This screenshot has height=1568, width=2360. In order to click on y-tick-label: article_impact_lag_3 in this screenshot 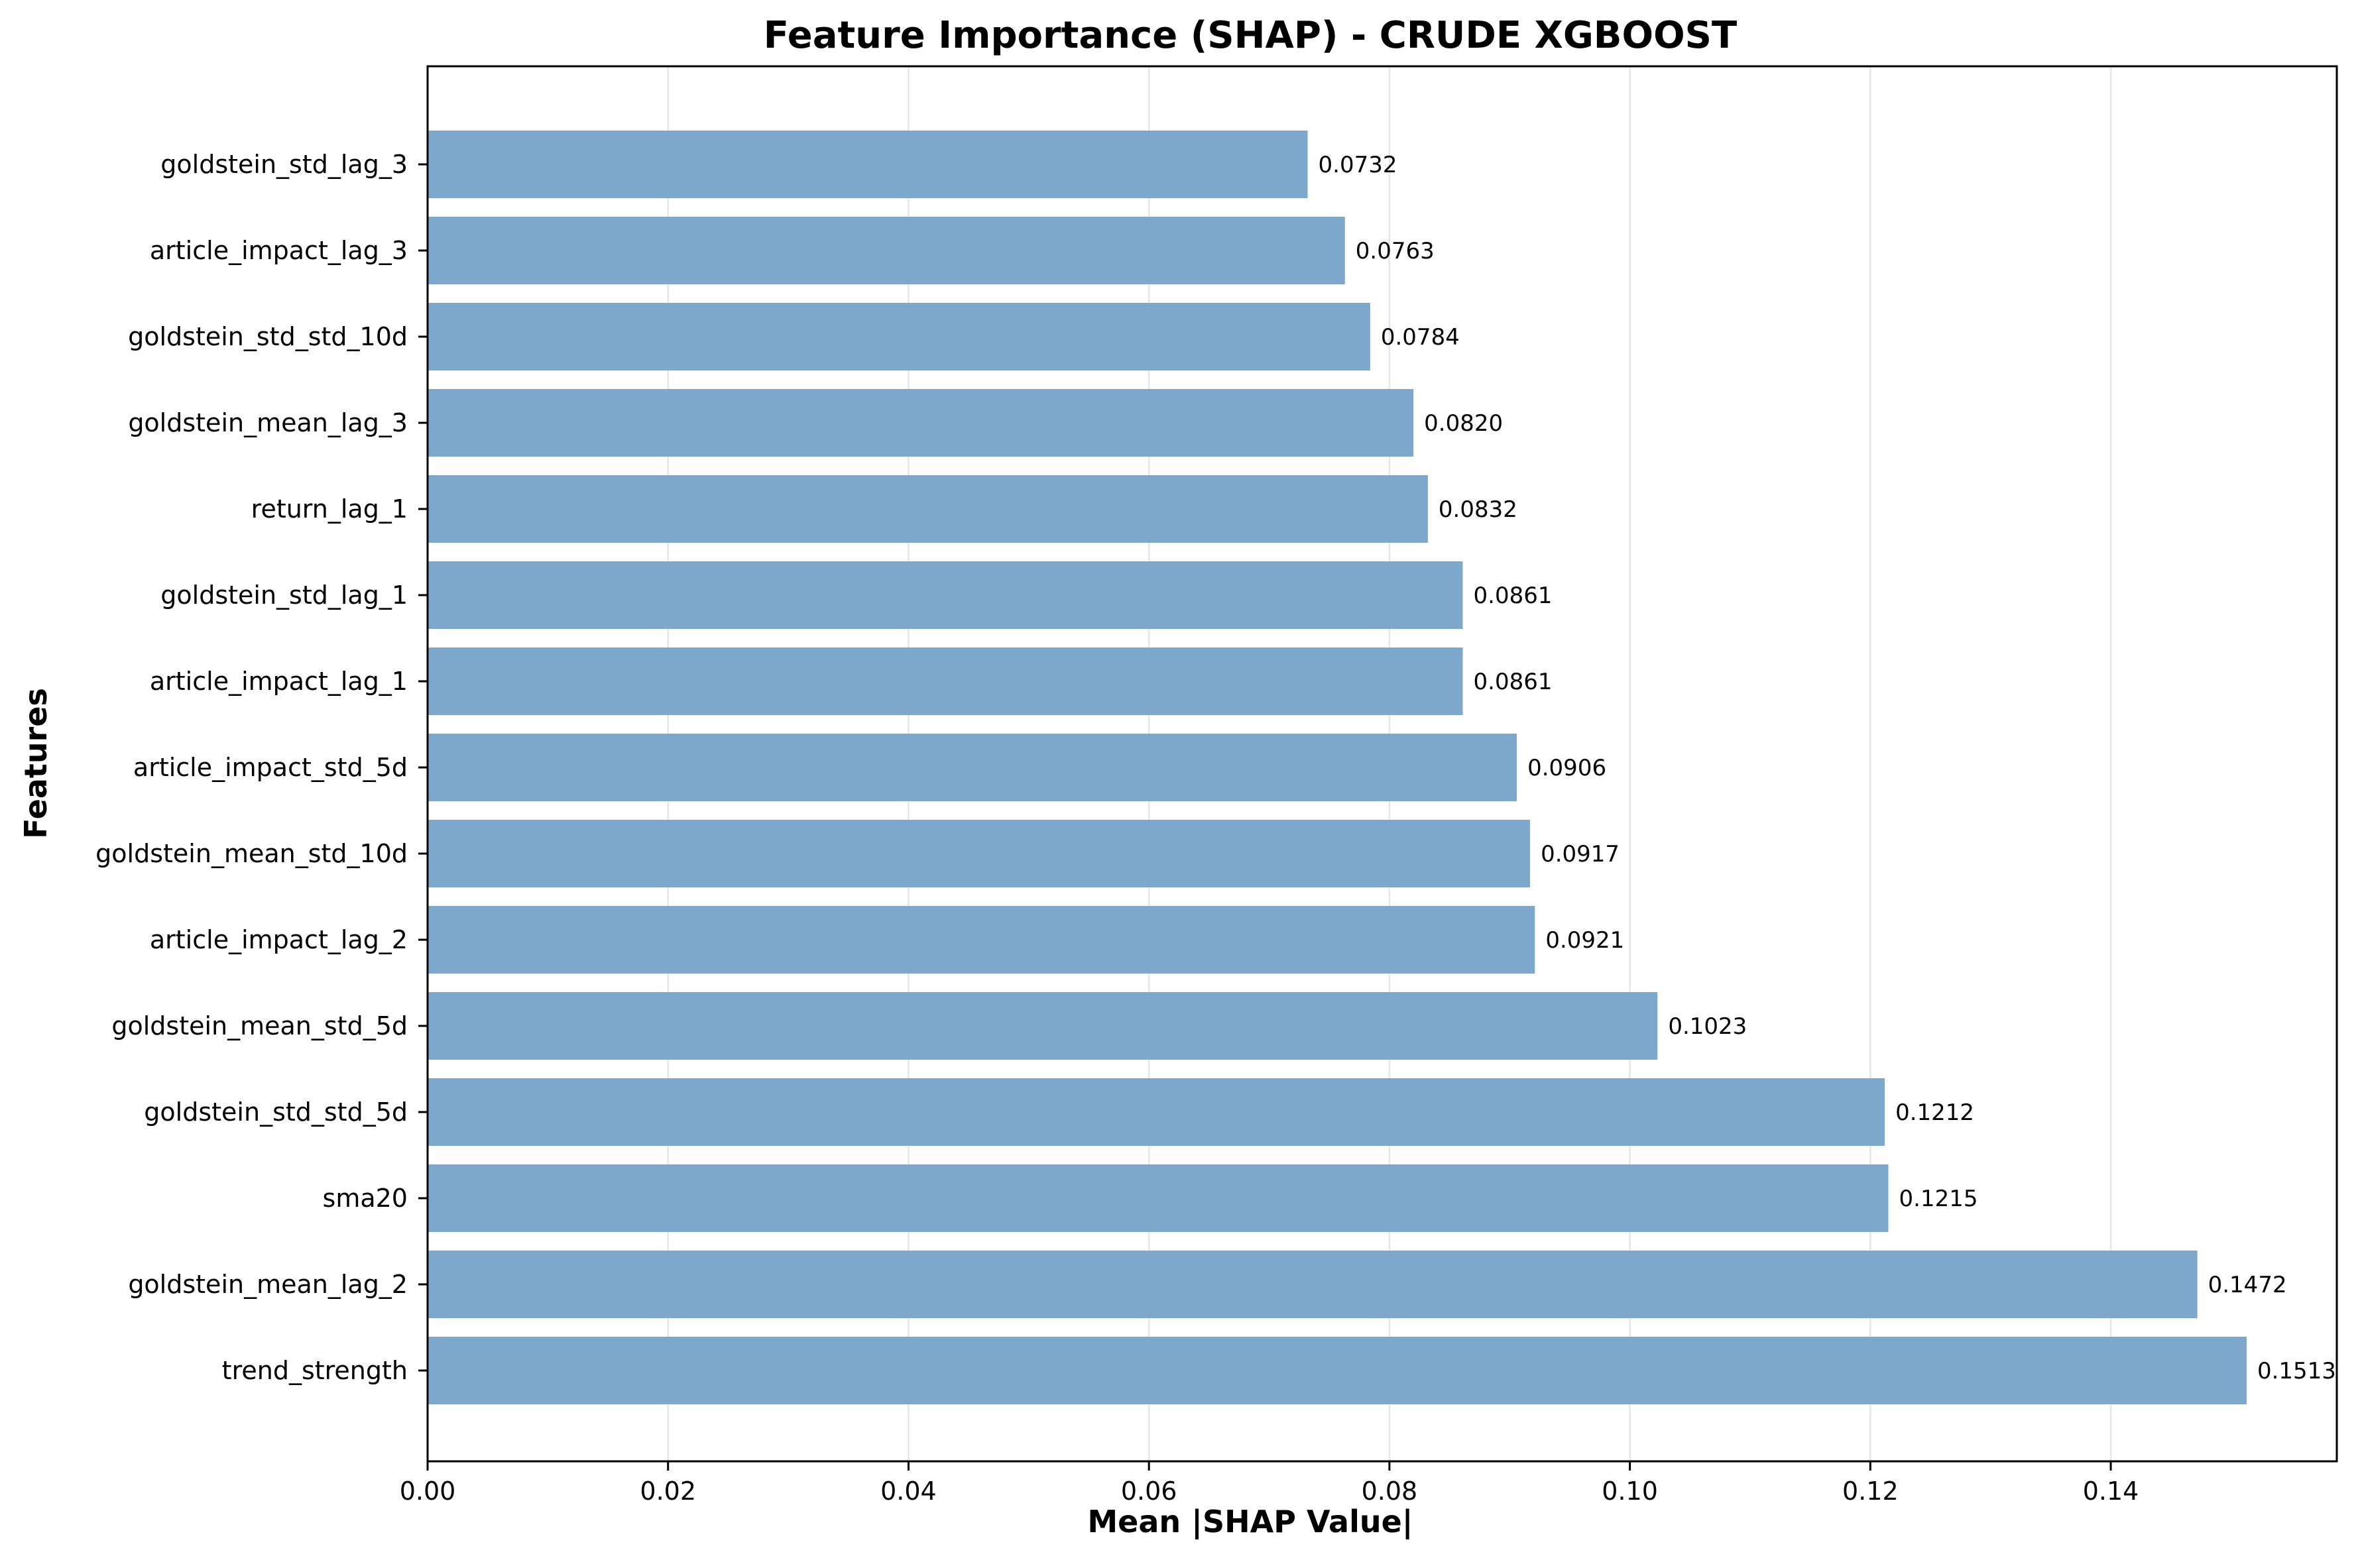, I will do `click(279, 250)`.